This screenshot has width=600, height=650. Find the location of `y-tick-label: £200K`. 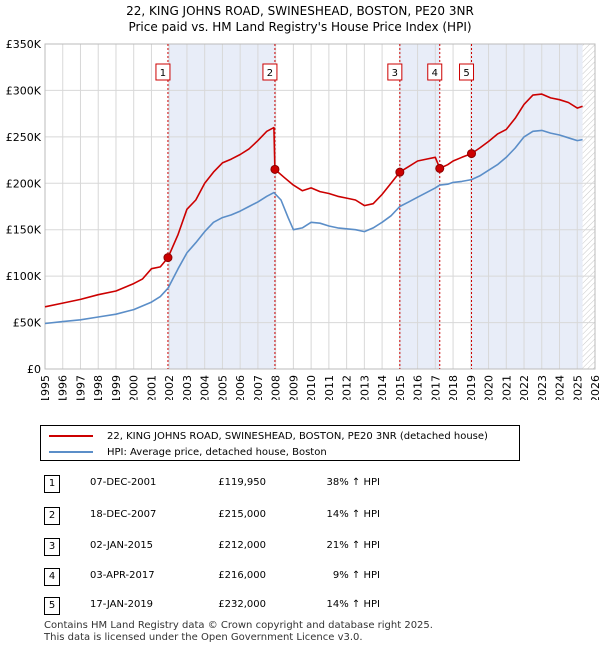

y-tick-label: £200K is located at coordinates (24, 183).